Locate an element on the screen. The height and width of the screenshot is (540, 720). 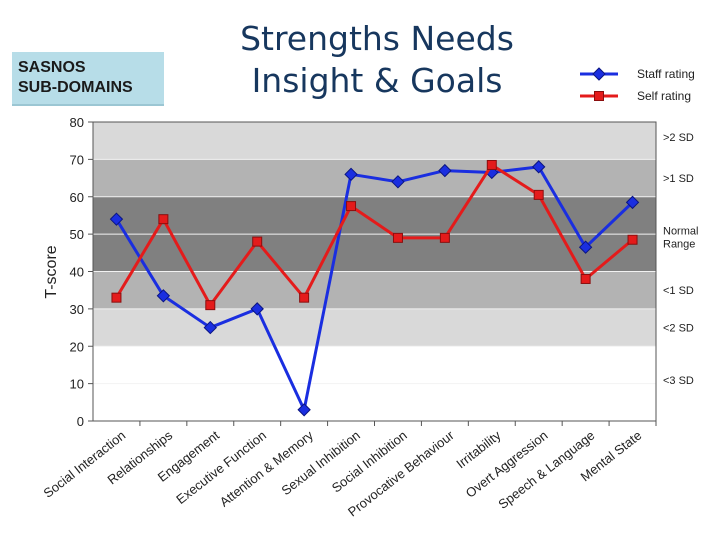
subdomains-box: SASNOS SUB-DOMAINS is located at coordinates (88, 79).